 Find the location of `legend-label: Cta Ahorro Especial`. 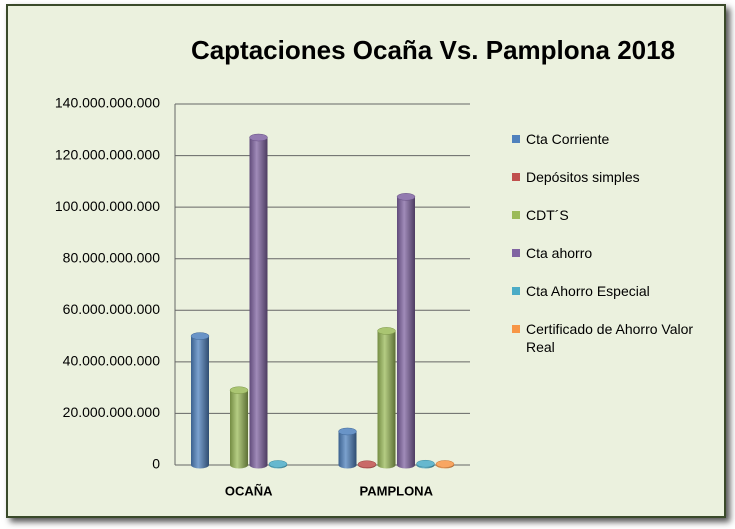

legend-label: Cta Ahorro Especial is located at coordinates (588, 291).